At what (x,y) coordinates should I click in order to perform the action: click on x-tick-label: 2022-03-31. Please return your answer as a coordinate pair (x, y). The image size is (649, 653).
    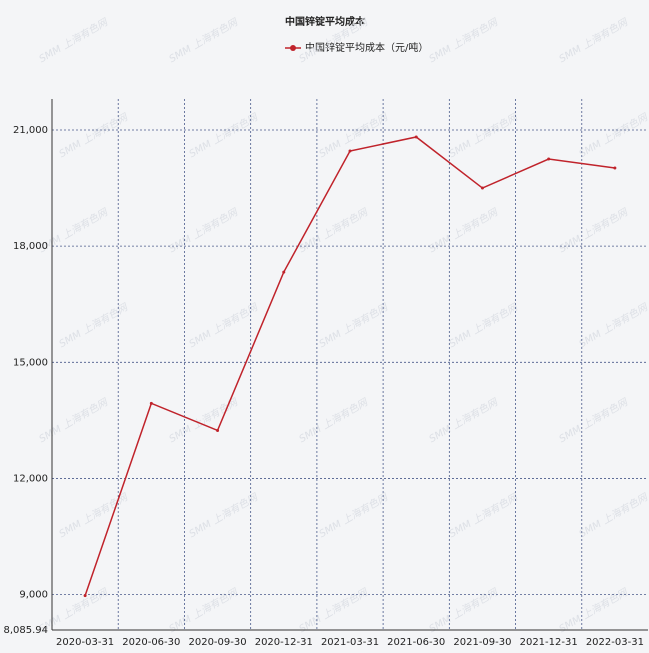
    Looking at the image, I should click on (615, 642).